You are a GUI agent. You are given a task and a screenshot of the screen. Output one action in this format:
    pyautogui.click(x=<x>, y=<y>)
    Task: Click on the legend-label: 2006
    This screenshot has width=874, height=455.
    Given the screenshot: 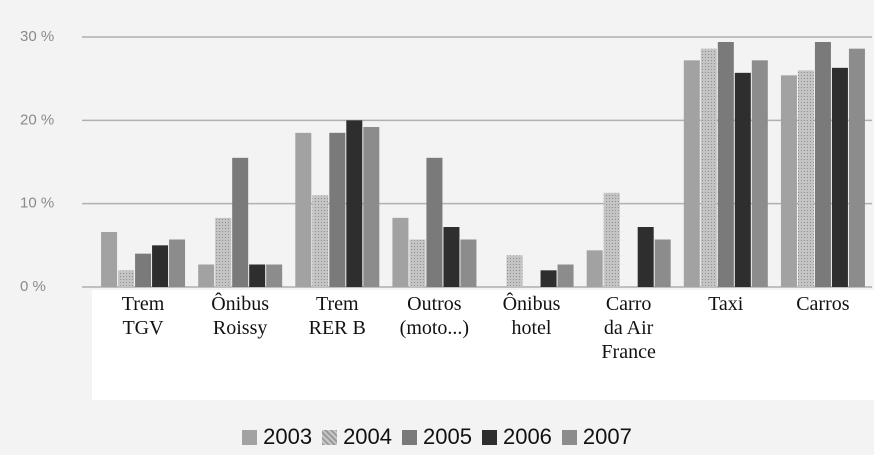 What is the action you would take?
    pyautogui.click(x=527, y=436)
    